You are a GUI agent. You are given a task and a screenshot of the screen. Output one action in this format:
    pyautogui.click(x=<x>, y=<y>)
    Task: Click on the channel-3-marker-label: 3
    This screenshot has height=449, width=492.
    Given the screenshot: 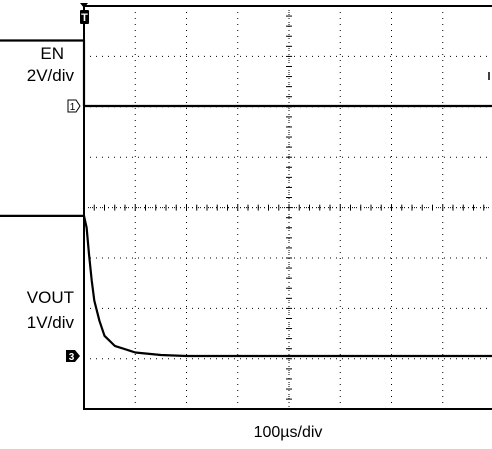 What is the action you would take?
    pyautogui.click(x=72, y=357)
    